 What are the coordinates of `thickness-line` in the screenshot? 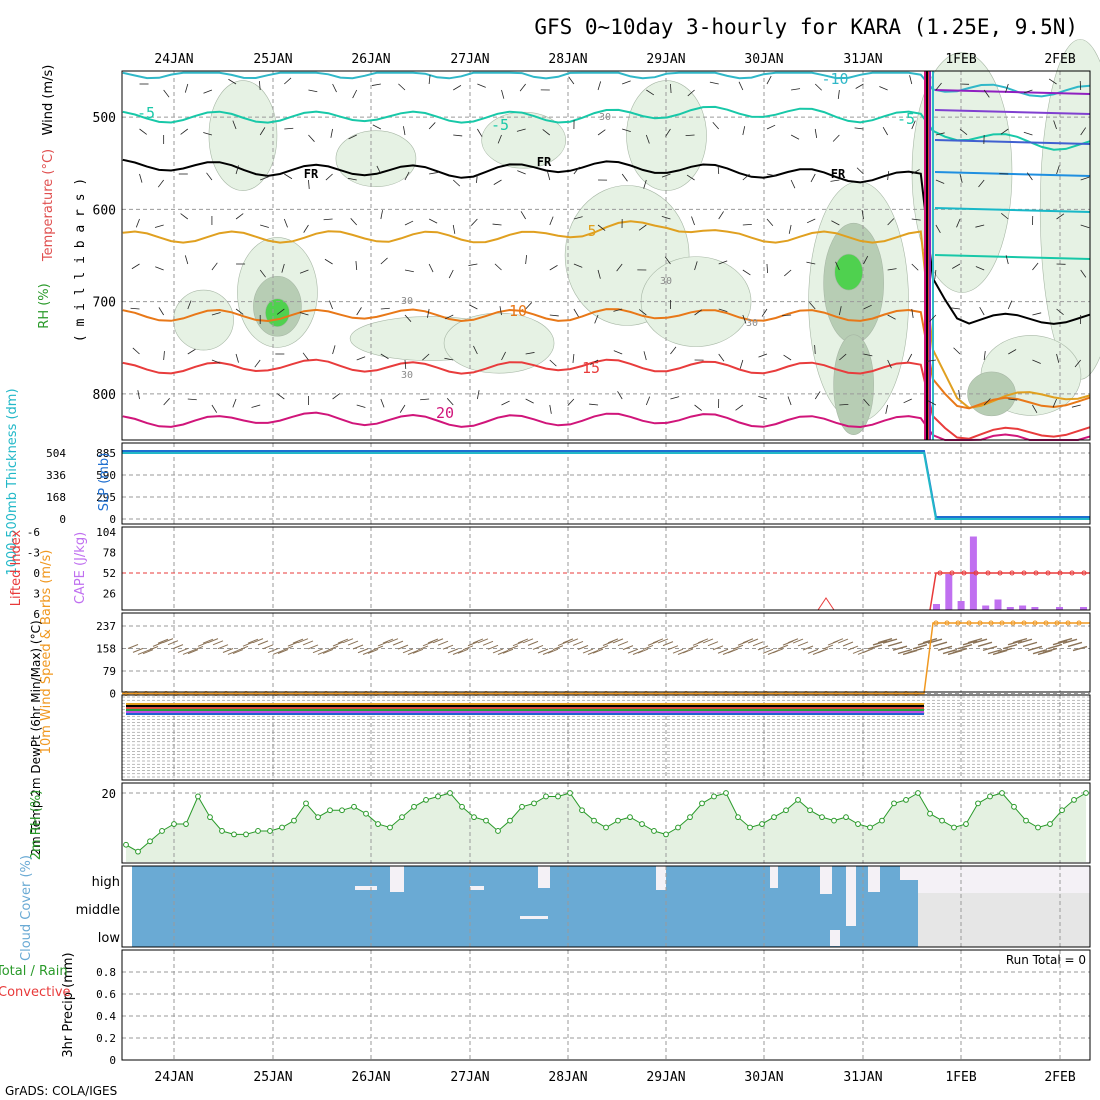 It's located at (606, 486).